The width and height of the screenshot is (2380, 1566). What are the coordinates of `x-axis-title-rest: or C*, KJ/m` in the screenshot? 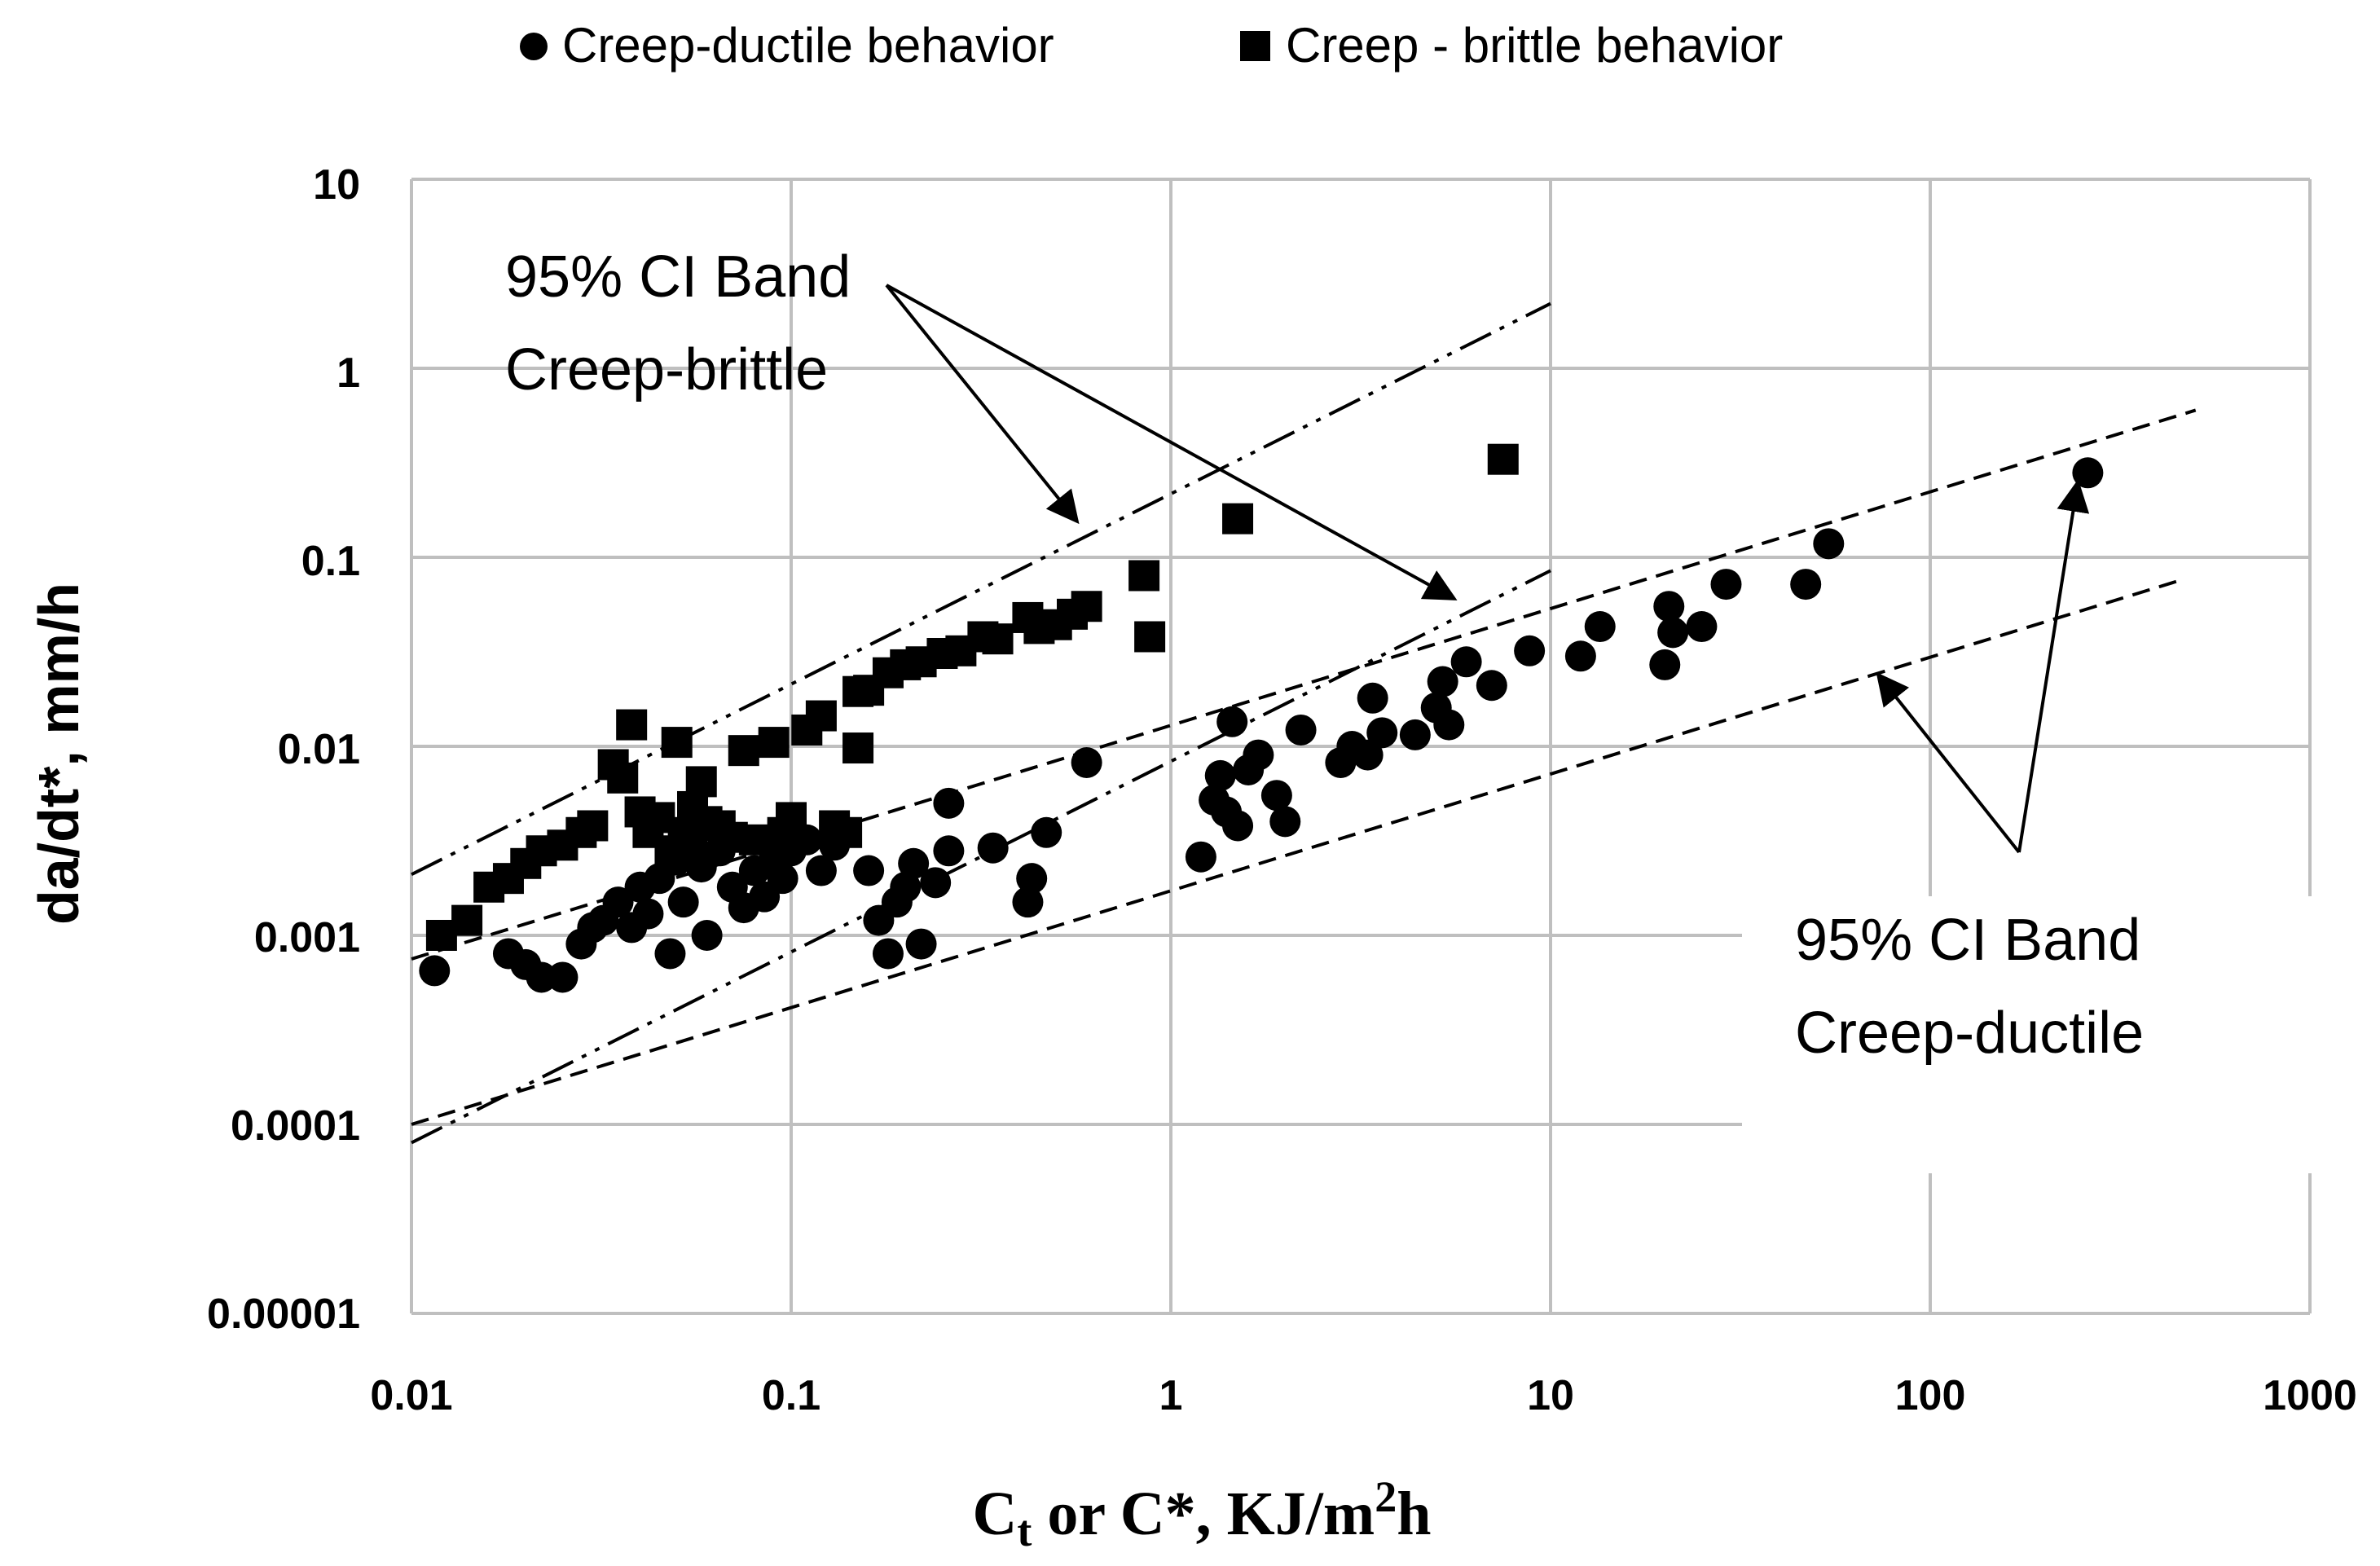 It's located at (1203, 1514).